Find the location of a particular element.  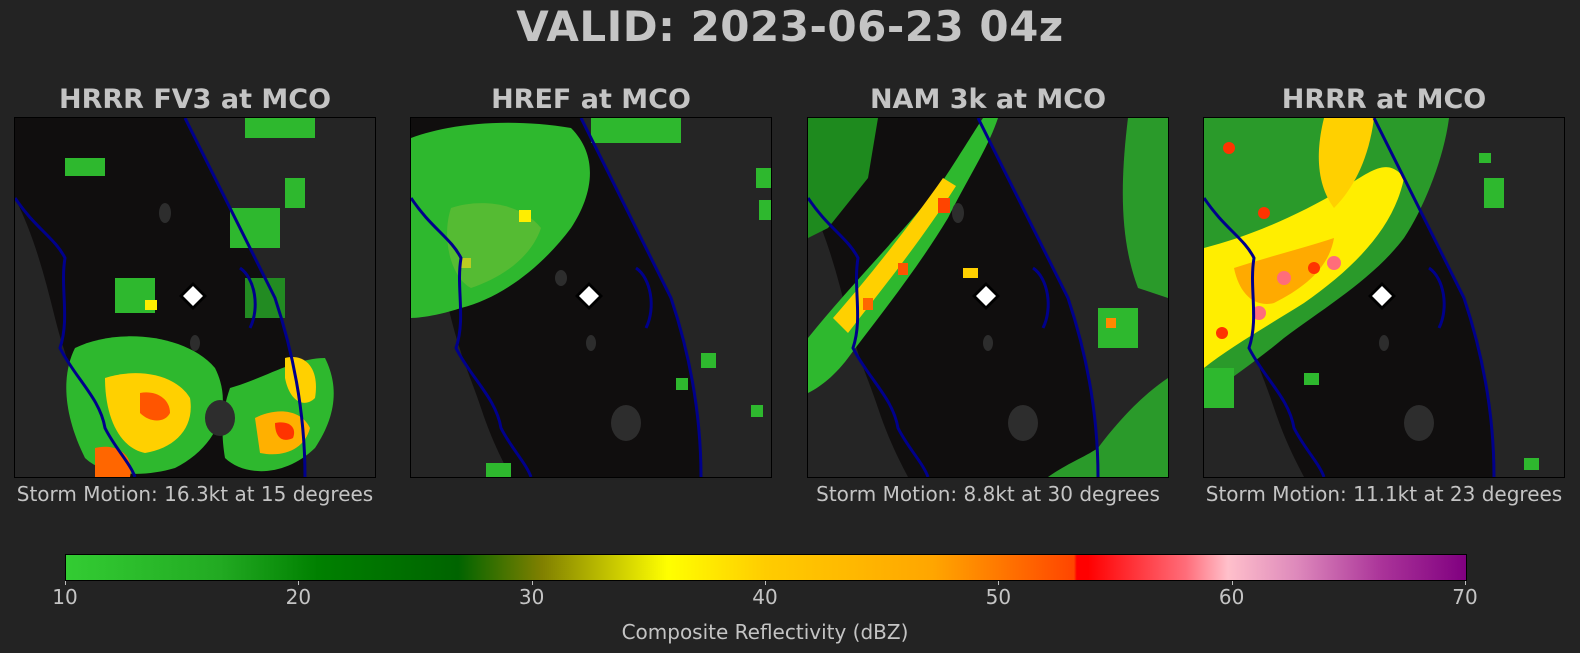

panel-title: HRRR FV3 at MCO is located at coordinates (195, 99).